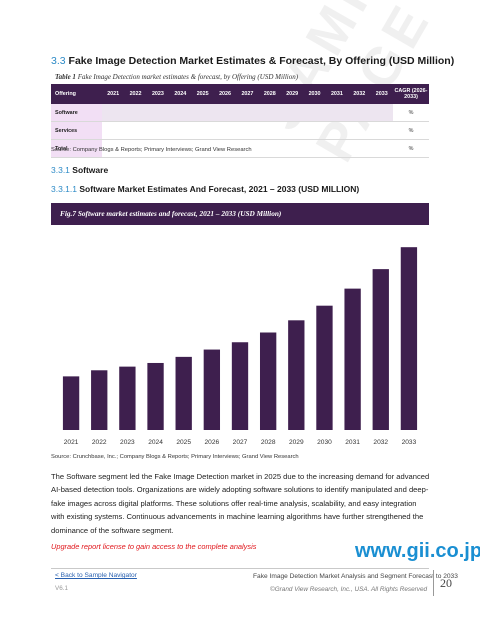  Describe the element at coordinates (292, 94) in the screenshot. I see `table-header-cell: 2029` at that location.